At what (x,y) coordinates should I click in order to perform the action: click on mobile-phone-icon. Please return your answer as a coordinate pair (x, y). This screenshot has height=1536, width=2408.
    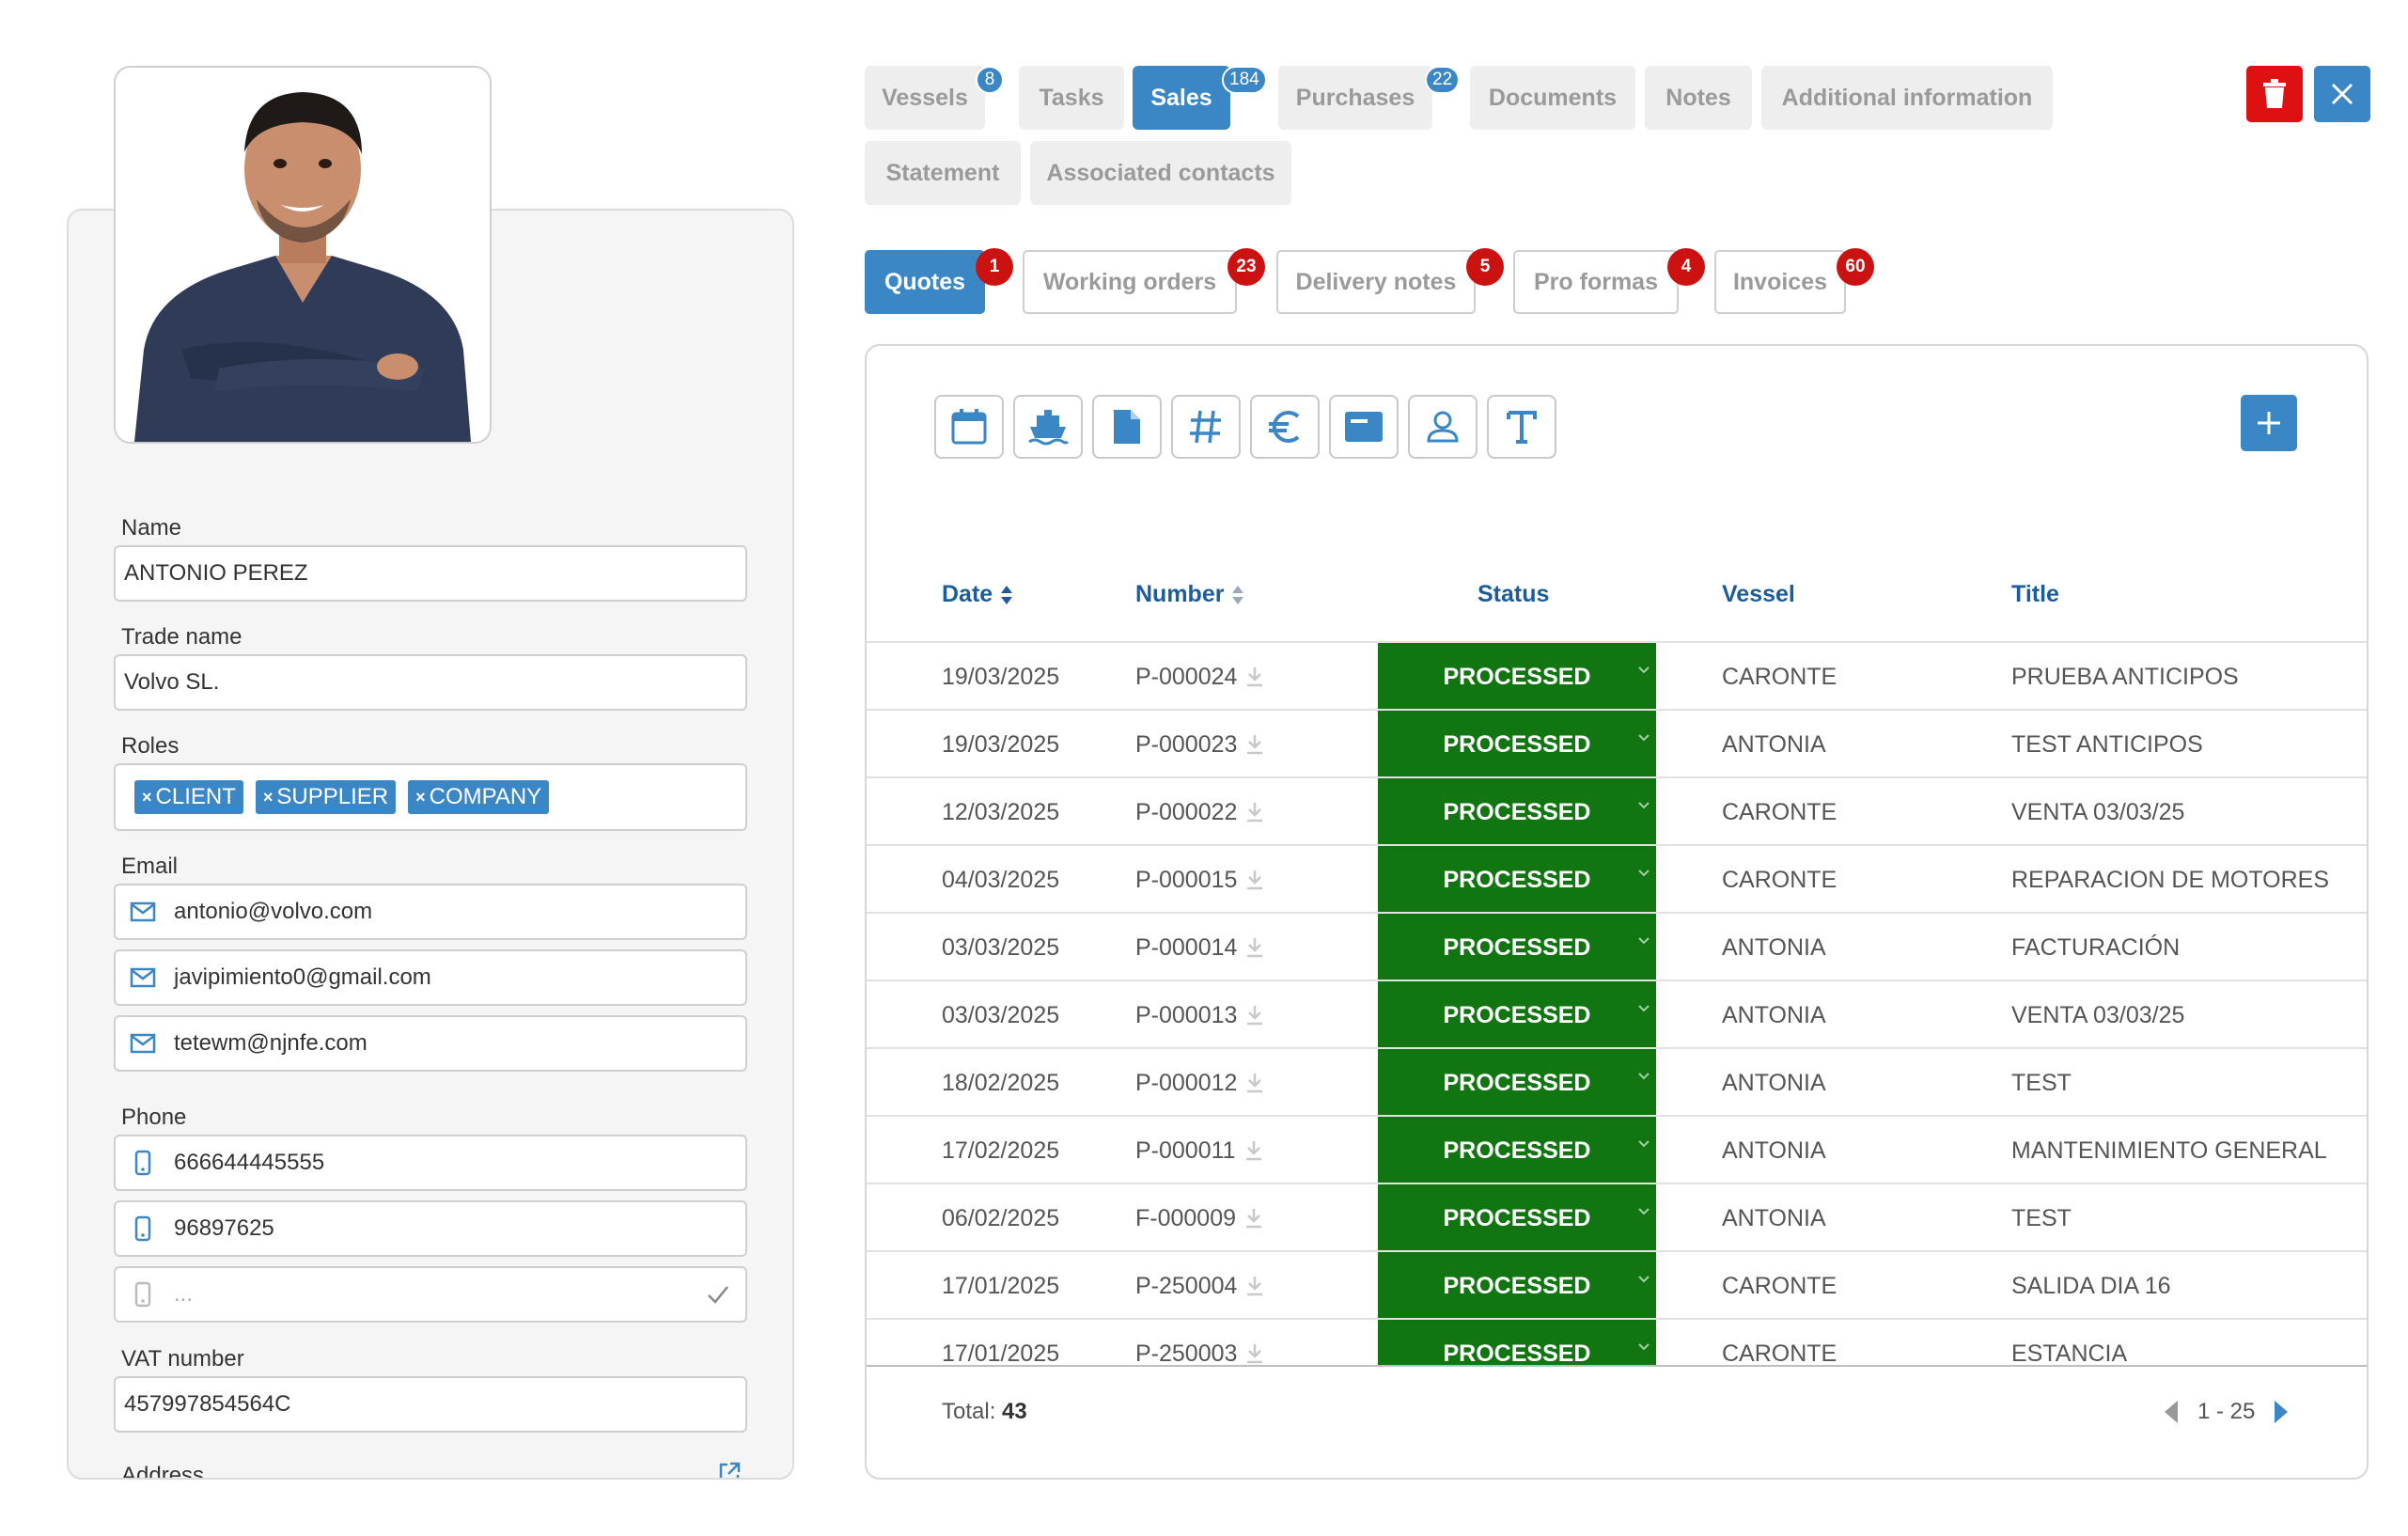
    Looking at the image, I should click on (143, 1294).